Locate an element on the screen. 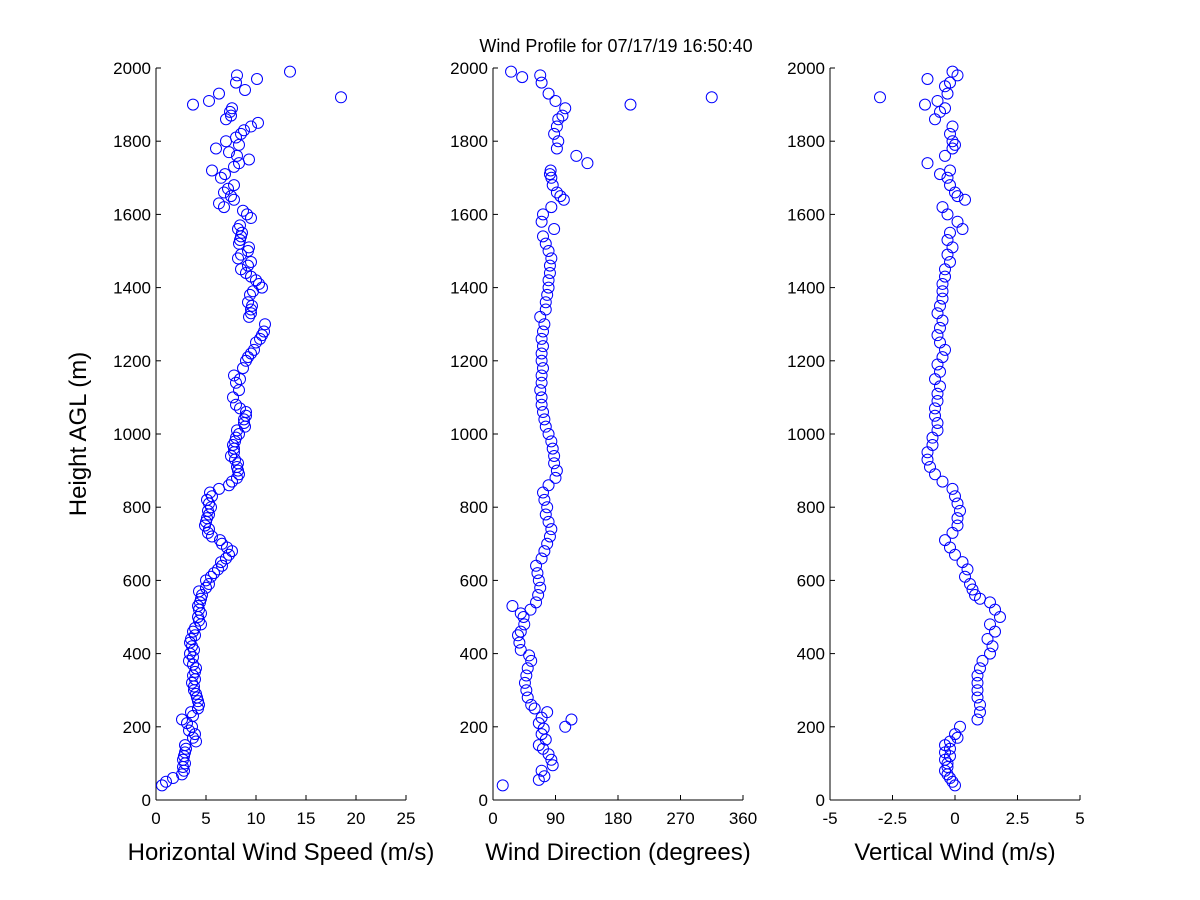 This screenshot has height=900, width=1200. y-tick-label: 400 is located at coordinates (811, 654).